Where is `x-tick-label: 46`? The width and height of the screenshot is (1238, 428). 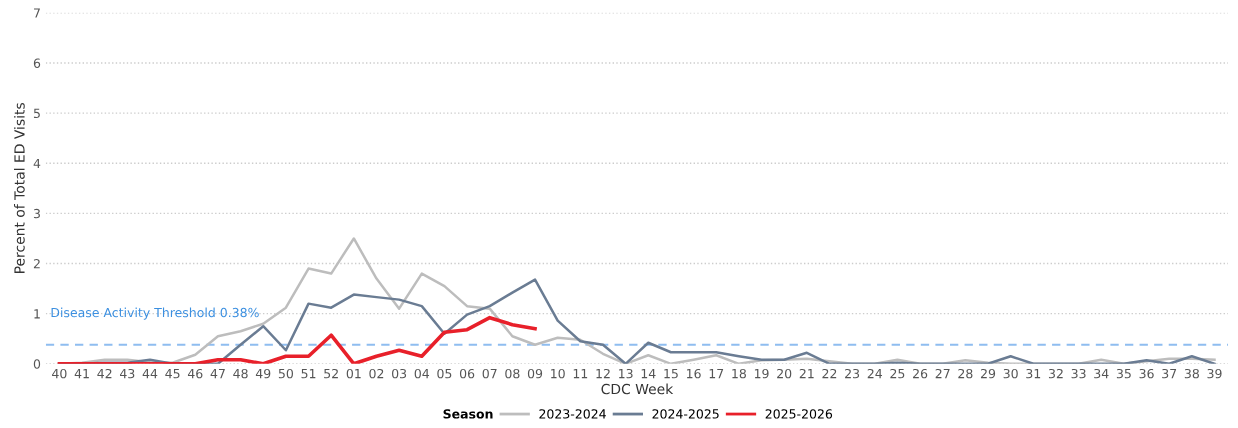
x-tick-label: 46 is located at coordinates (195, 373).